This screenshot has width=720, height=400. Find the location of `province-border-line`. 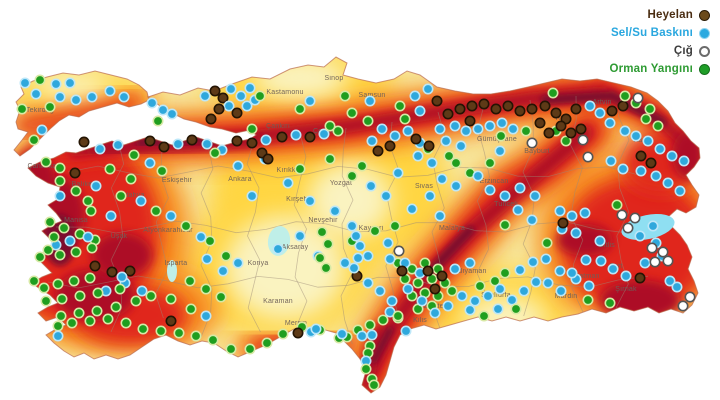

province-border-line is located at coordinates (117, 236).